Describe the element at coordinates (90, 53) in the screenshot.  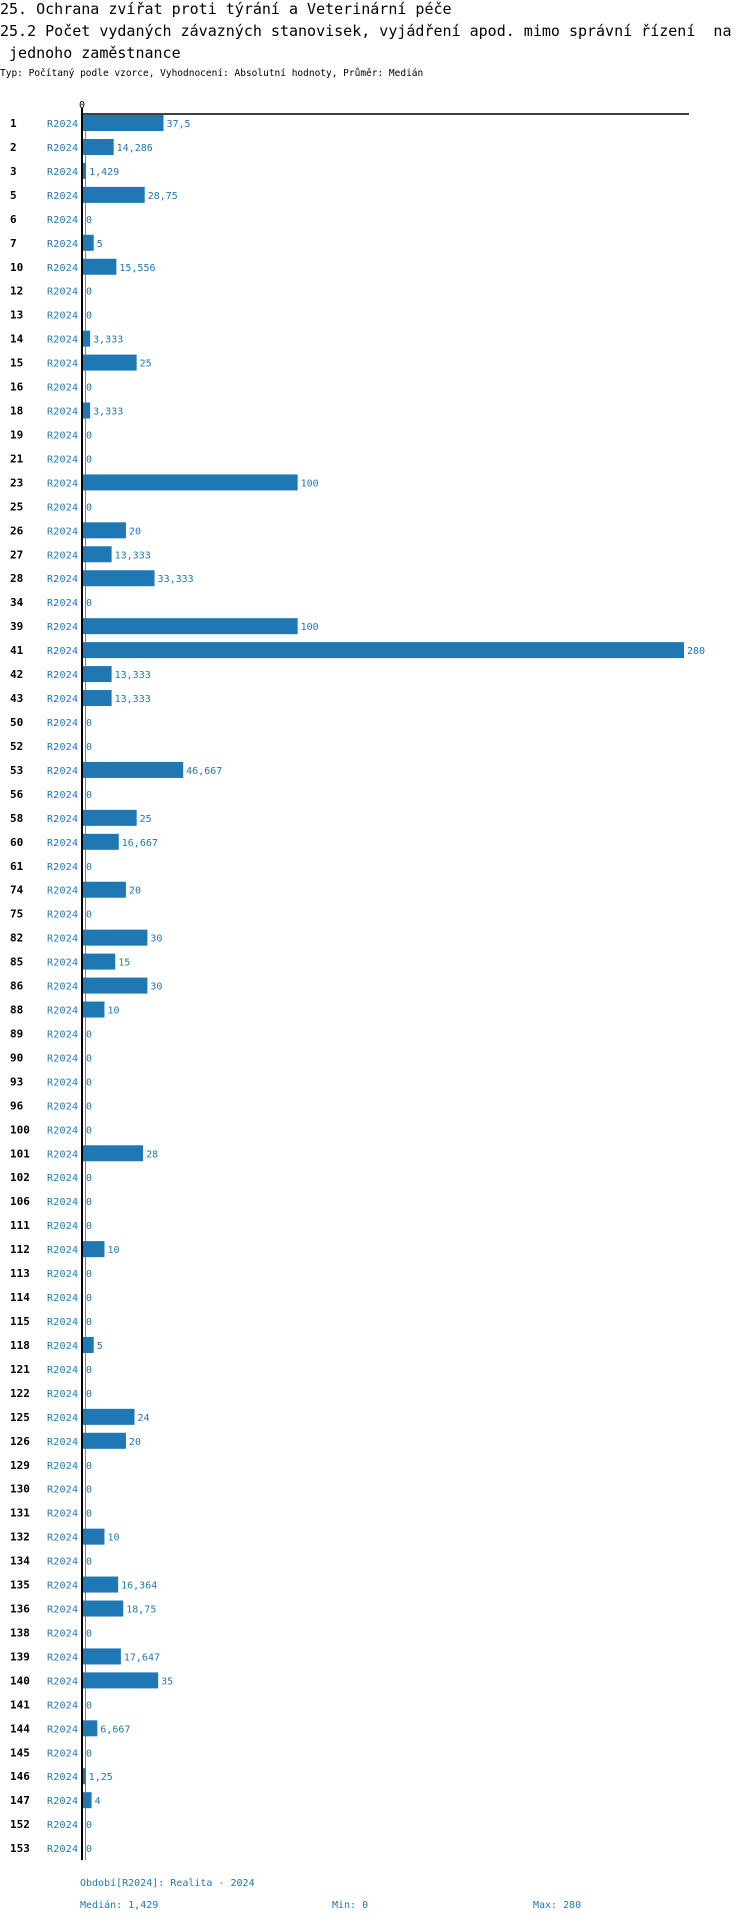
I see `chart-subtitle-line2: jednoho zaměstnance` at that location.